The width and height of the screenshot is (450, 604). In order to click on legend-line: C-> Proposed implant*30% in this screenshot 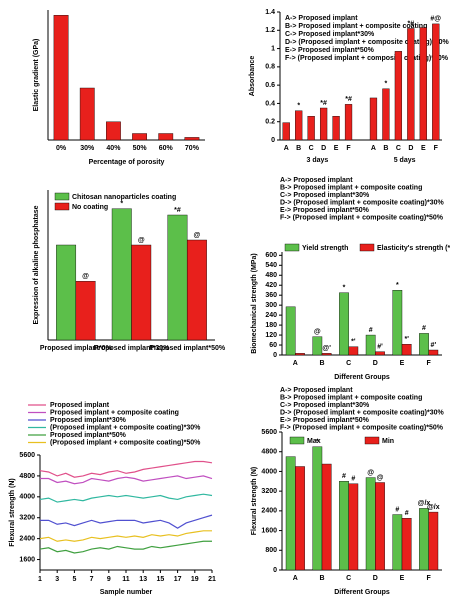, I will do `click(330, 34)`.